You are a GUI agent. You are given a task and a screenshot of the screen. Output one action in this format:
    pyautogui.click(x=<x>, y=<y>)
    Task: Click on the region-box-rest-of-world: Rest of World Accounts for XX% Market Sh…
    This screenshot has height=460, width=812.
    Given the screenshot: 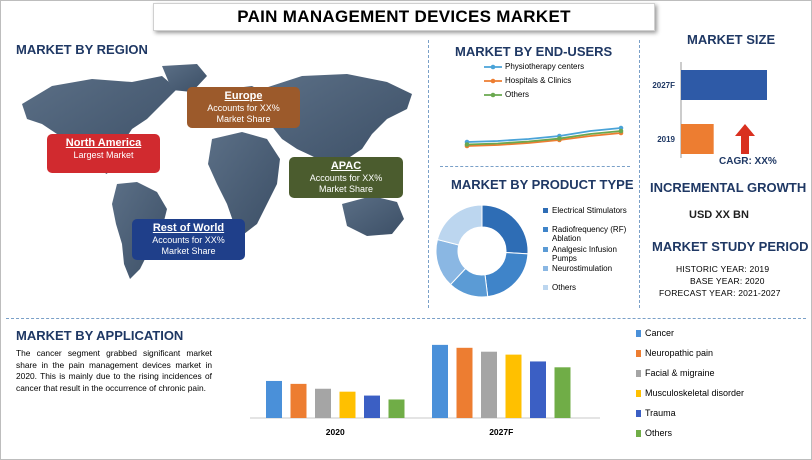 What is the action you would take?
    pyautogui.click(x=188, y=239)
    